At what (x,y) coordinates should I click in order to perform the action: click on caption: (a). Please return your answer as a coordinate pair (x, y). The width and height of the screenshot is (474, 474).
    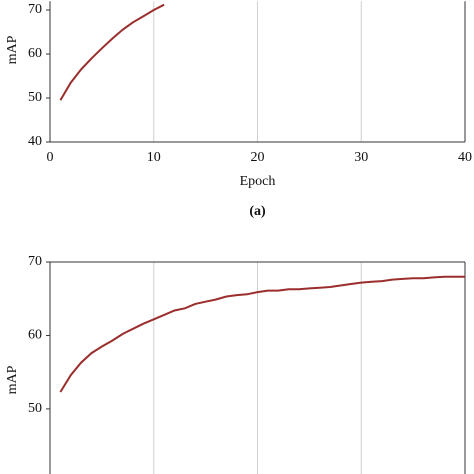
    Looking at the image, I should click on (257, 211).